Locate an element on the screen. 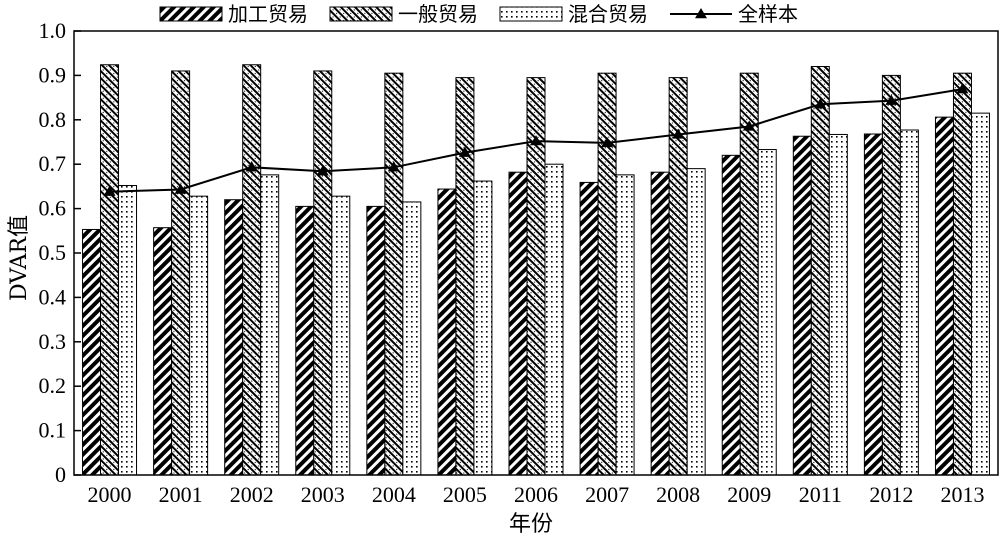  x-tick-label: 2006 is located at coordinates (536, 494).